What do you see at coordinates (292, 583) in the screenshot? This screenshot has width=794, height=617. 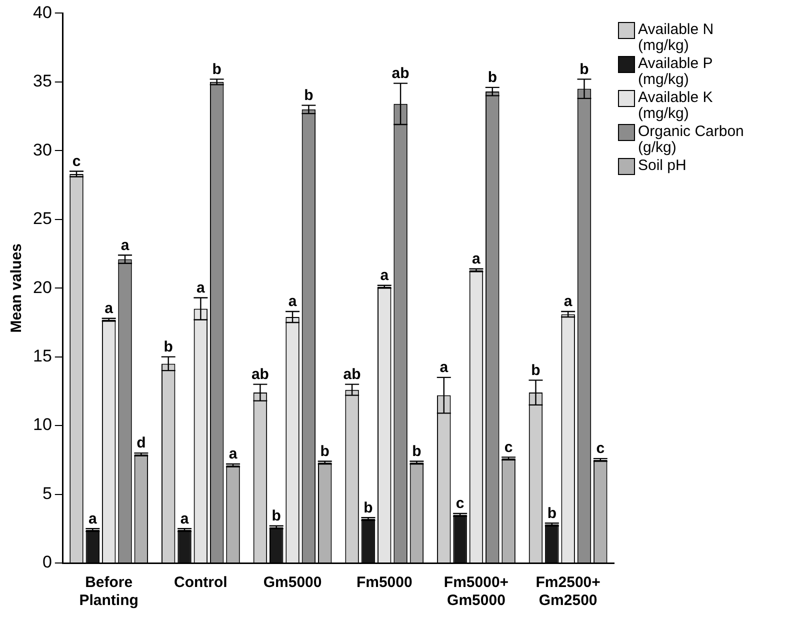 I see `x-tick-label: Gm5000` at bounding box center [292, 583].